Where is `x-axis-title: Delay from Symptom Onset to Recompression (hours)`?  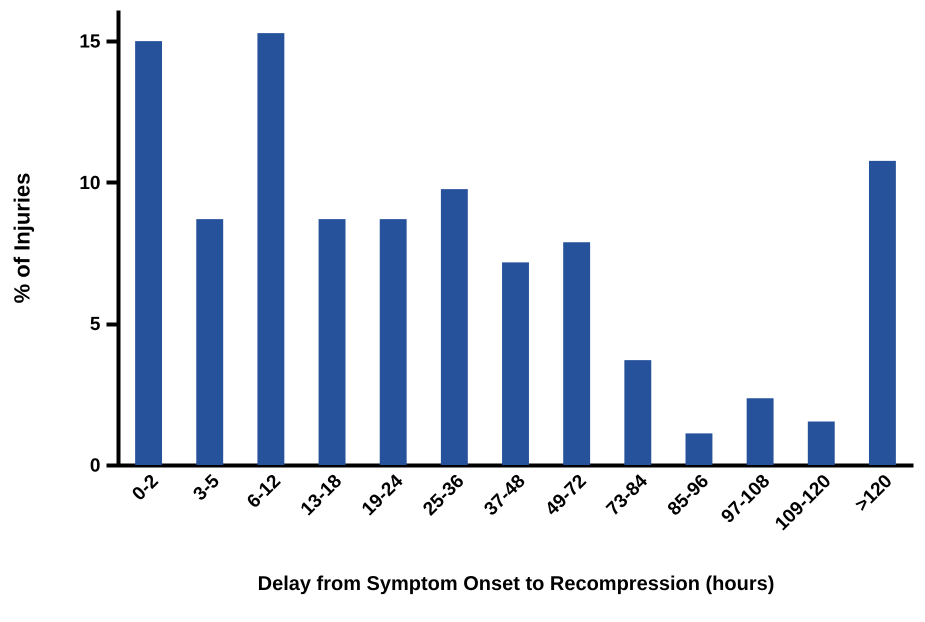
x-axis-title: Delay from Symptom Onset to Recompression (hours) is located at coordinates (516, 584).